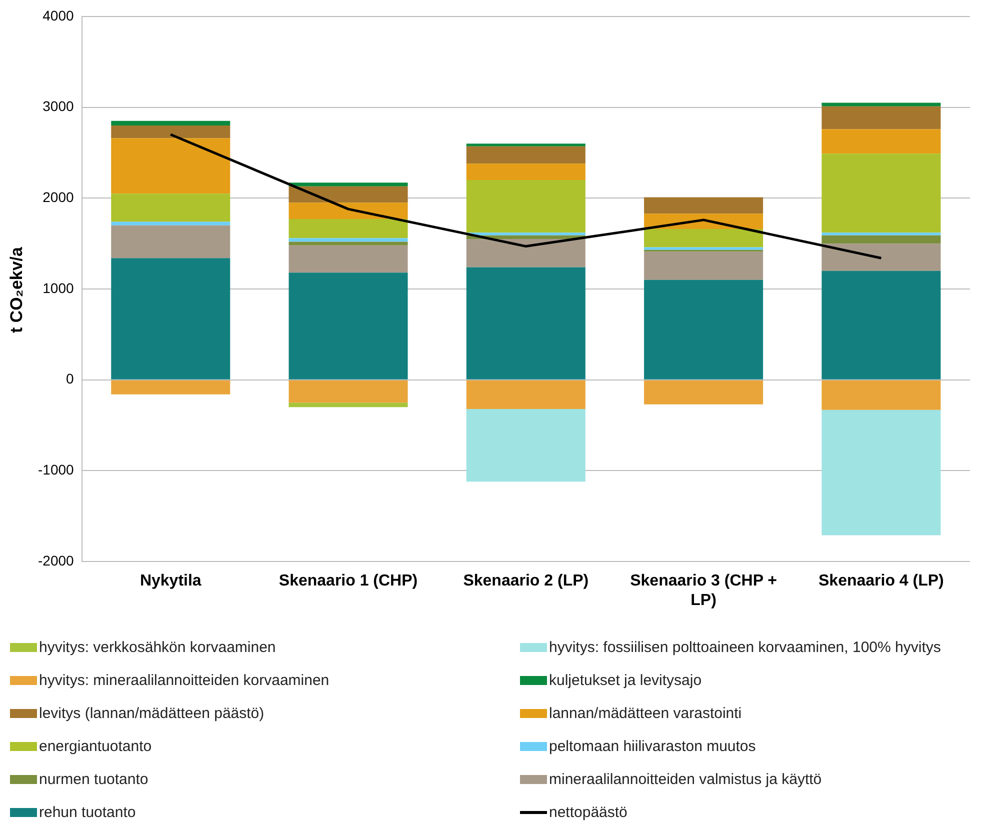 Image resolution: width=988 pixels, height=839 pixels. I want to click on x-tick-label: Nykytila, so click(171, 581).